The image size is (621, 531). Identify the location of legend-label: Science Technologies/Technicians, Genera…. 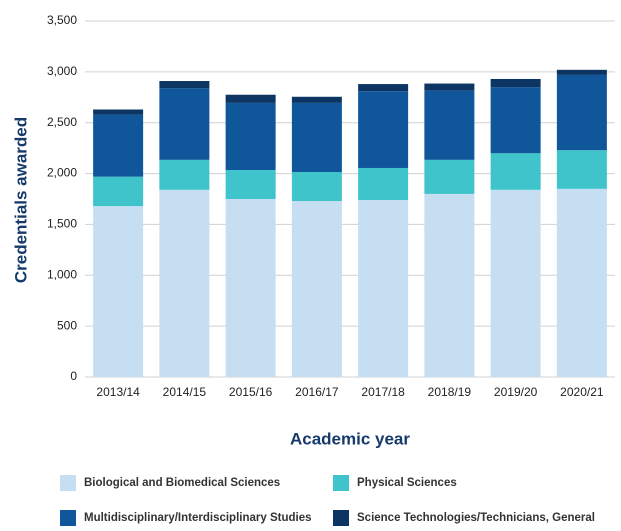
(476, 518).